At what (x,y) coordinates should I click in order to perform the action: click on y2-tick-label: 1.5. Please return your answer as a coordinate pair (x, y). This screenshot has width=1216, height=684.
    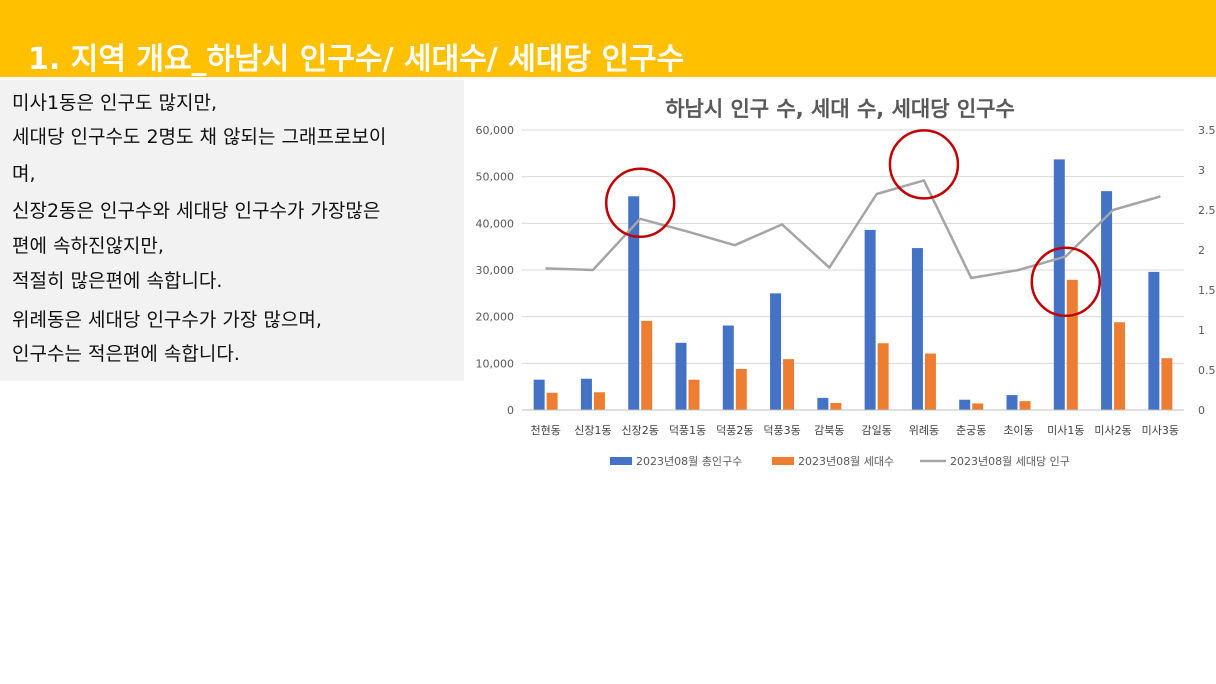
    Looking at the image, I should click on (1207, 290).